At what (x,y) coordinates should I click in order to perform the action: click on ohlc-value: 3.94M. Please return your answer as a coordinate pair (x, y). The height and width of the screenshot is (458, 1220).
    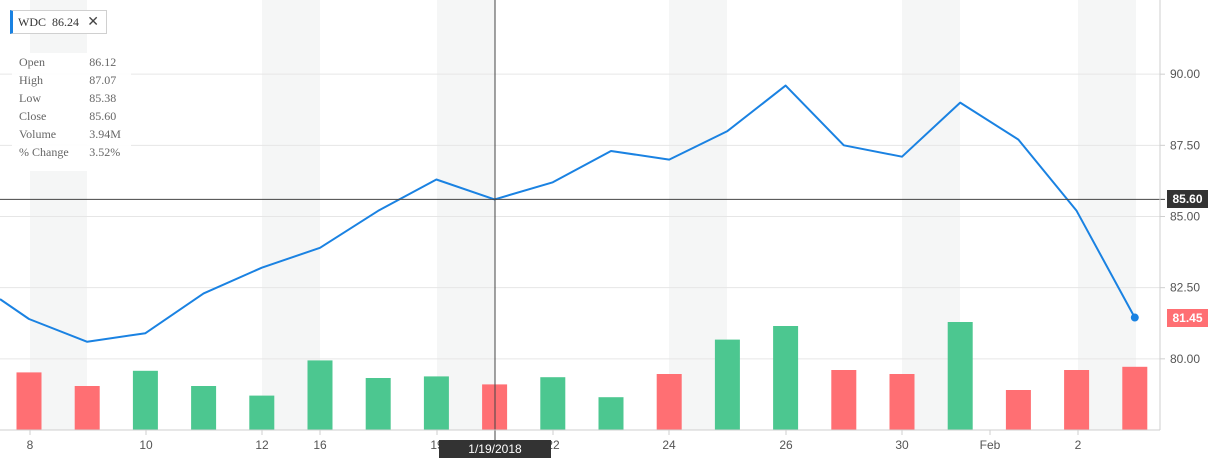
    Looking at the image, I should click on (105, 134).